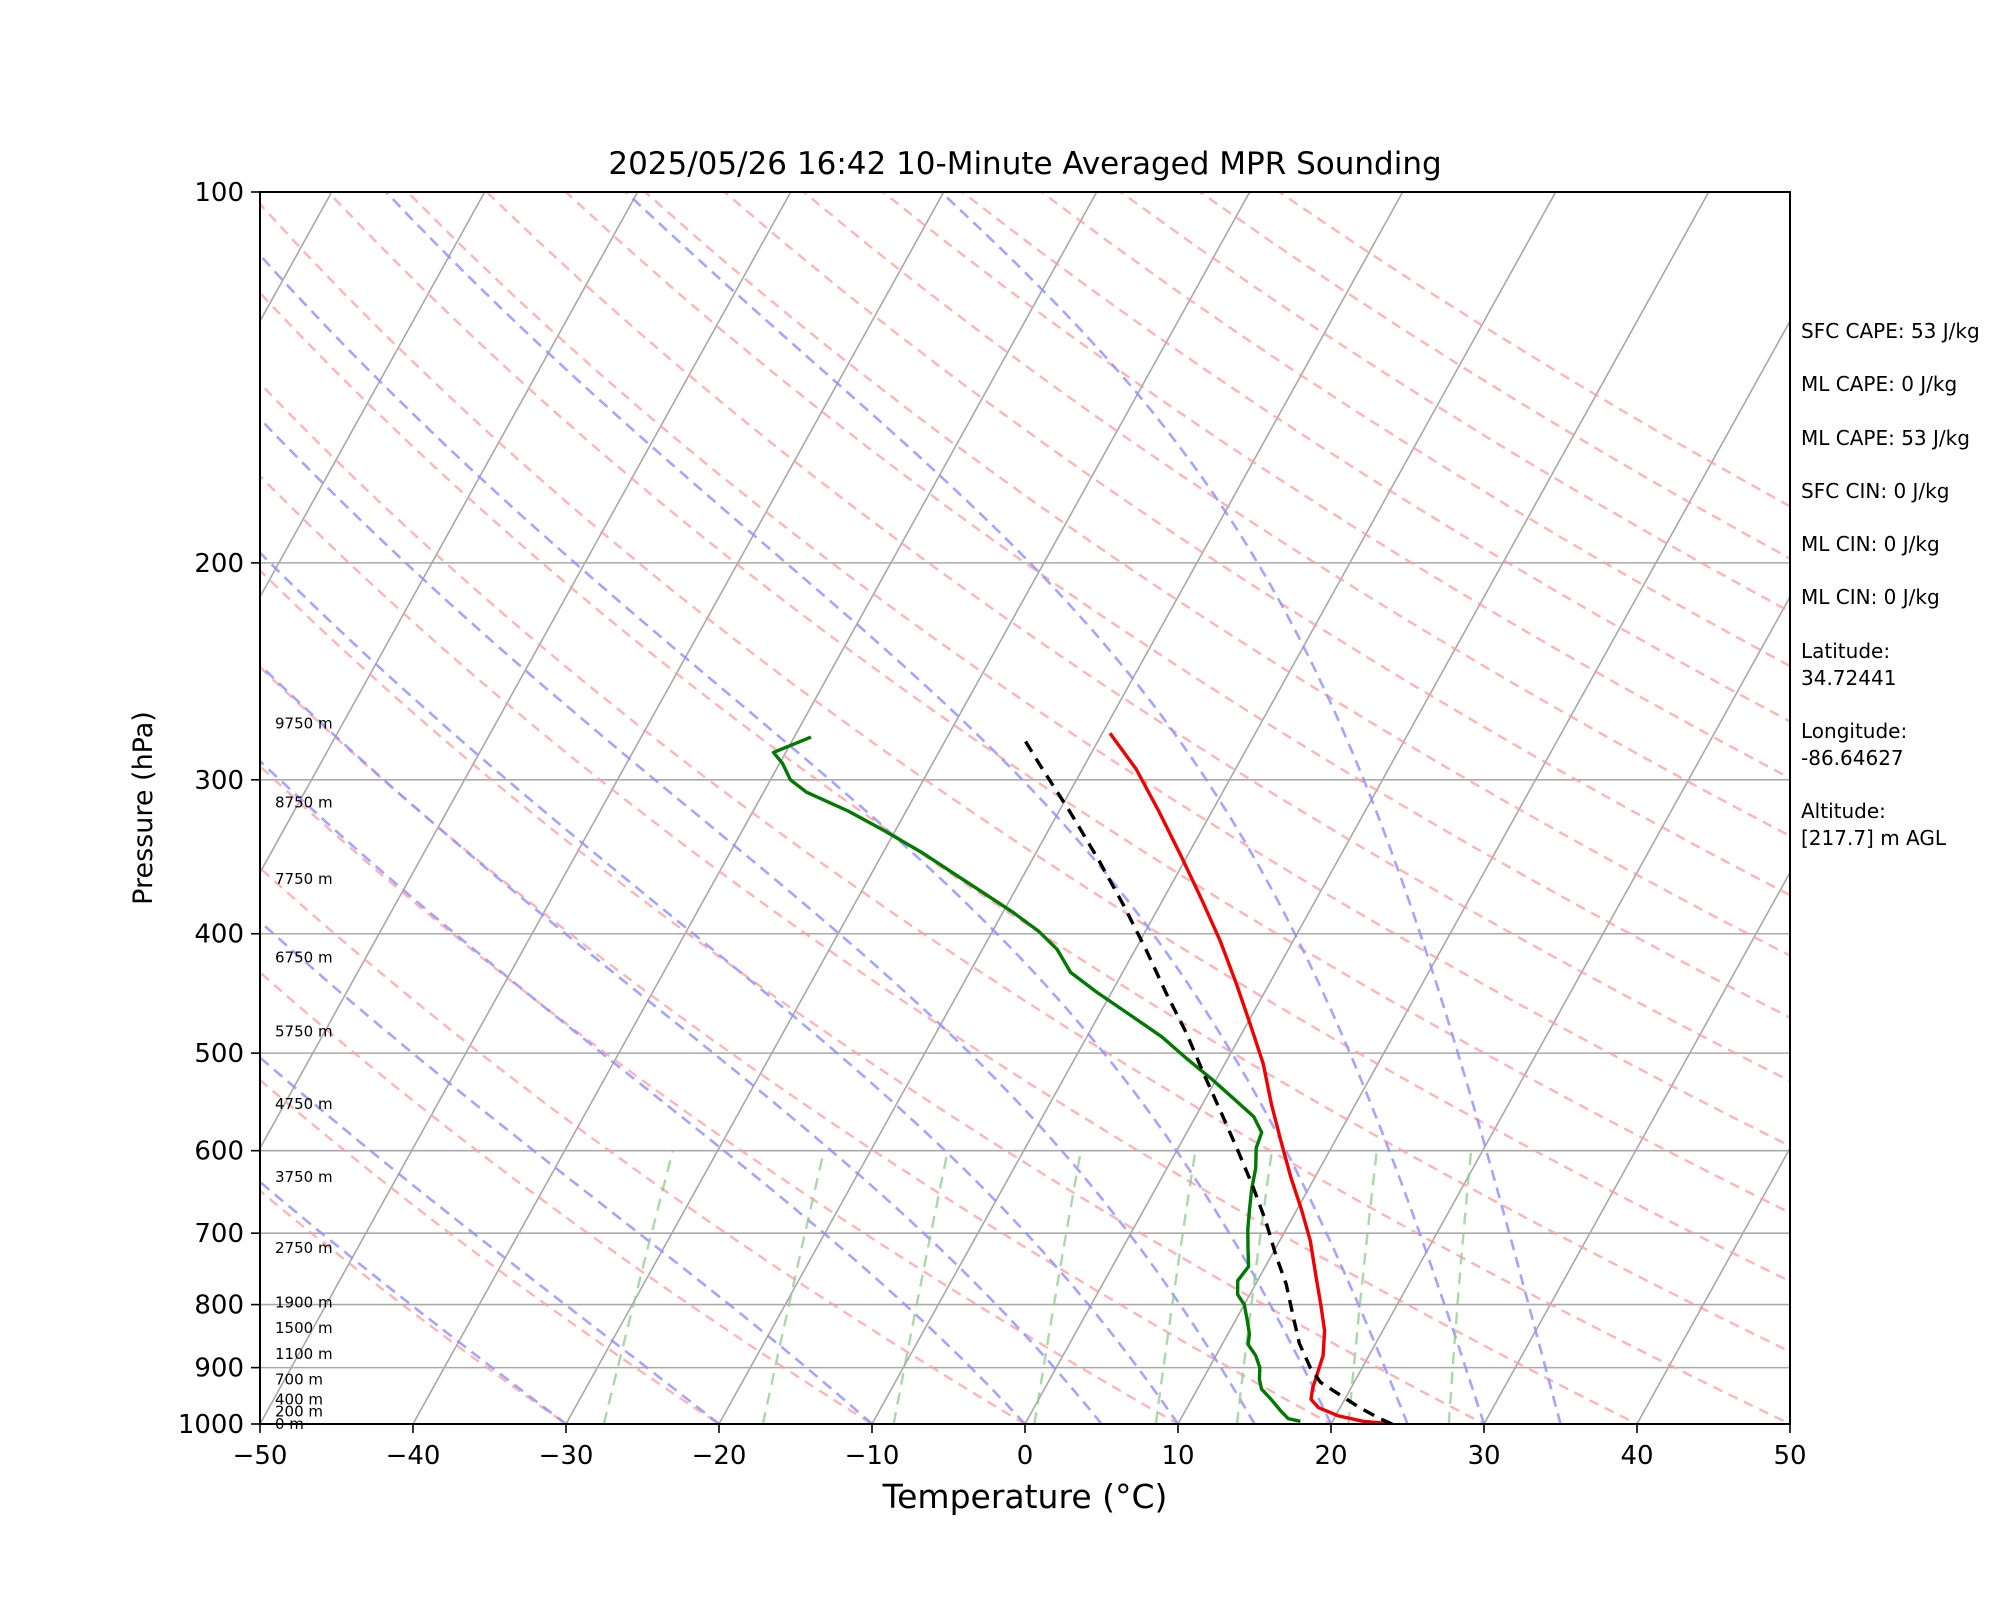  Describe the element at coordinates (1885, 438) in the screenshot. I see `parameter-text: ML CAPE: 53 J/kg` at that location.